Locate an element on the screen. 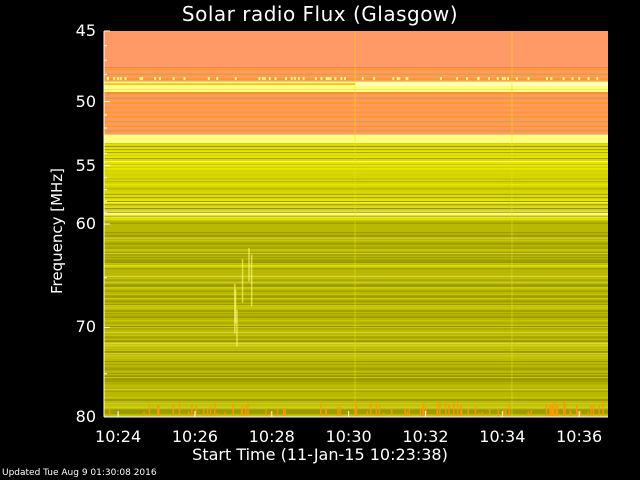  x-axis-label: Start Time (11-Jan-15 10:23:38) is located at coordinates (320, 454).